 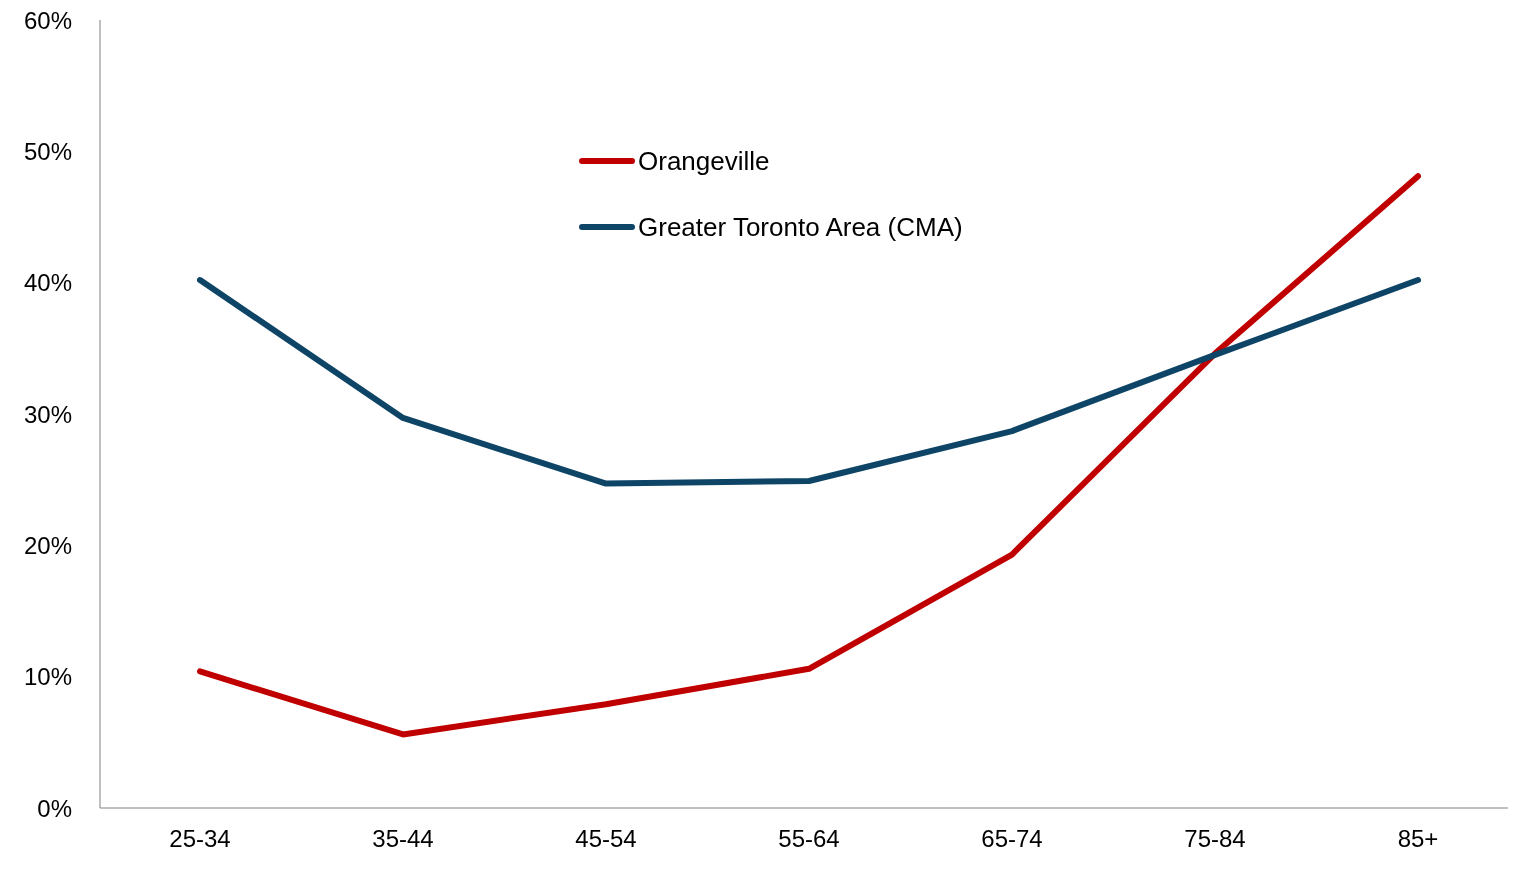 What do you see at coordinates (606, 839) in the screenshot?
I see `x-tick-label: 45-54` at bounding box center [606, 839].